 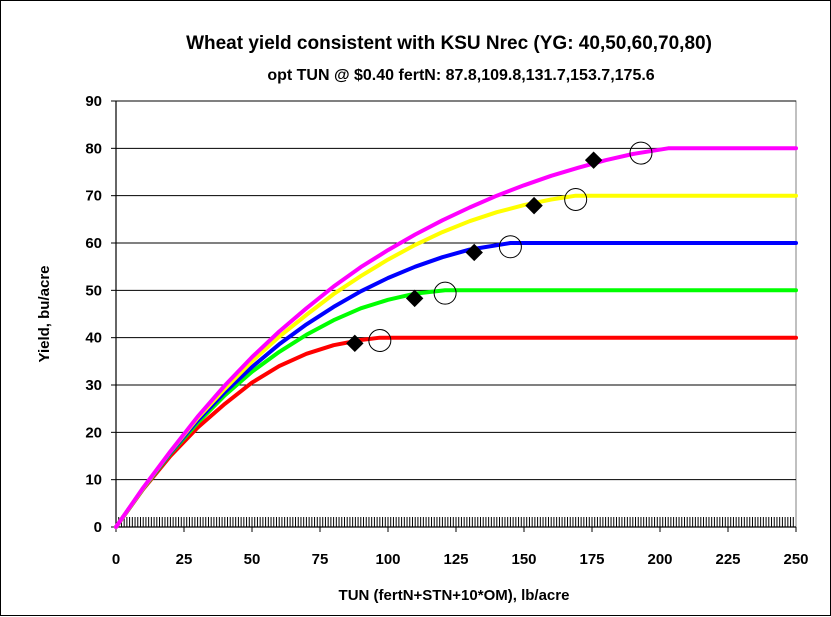 I want to click on x-tick-label: 250, so click(x=795, y=559).